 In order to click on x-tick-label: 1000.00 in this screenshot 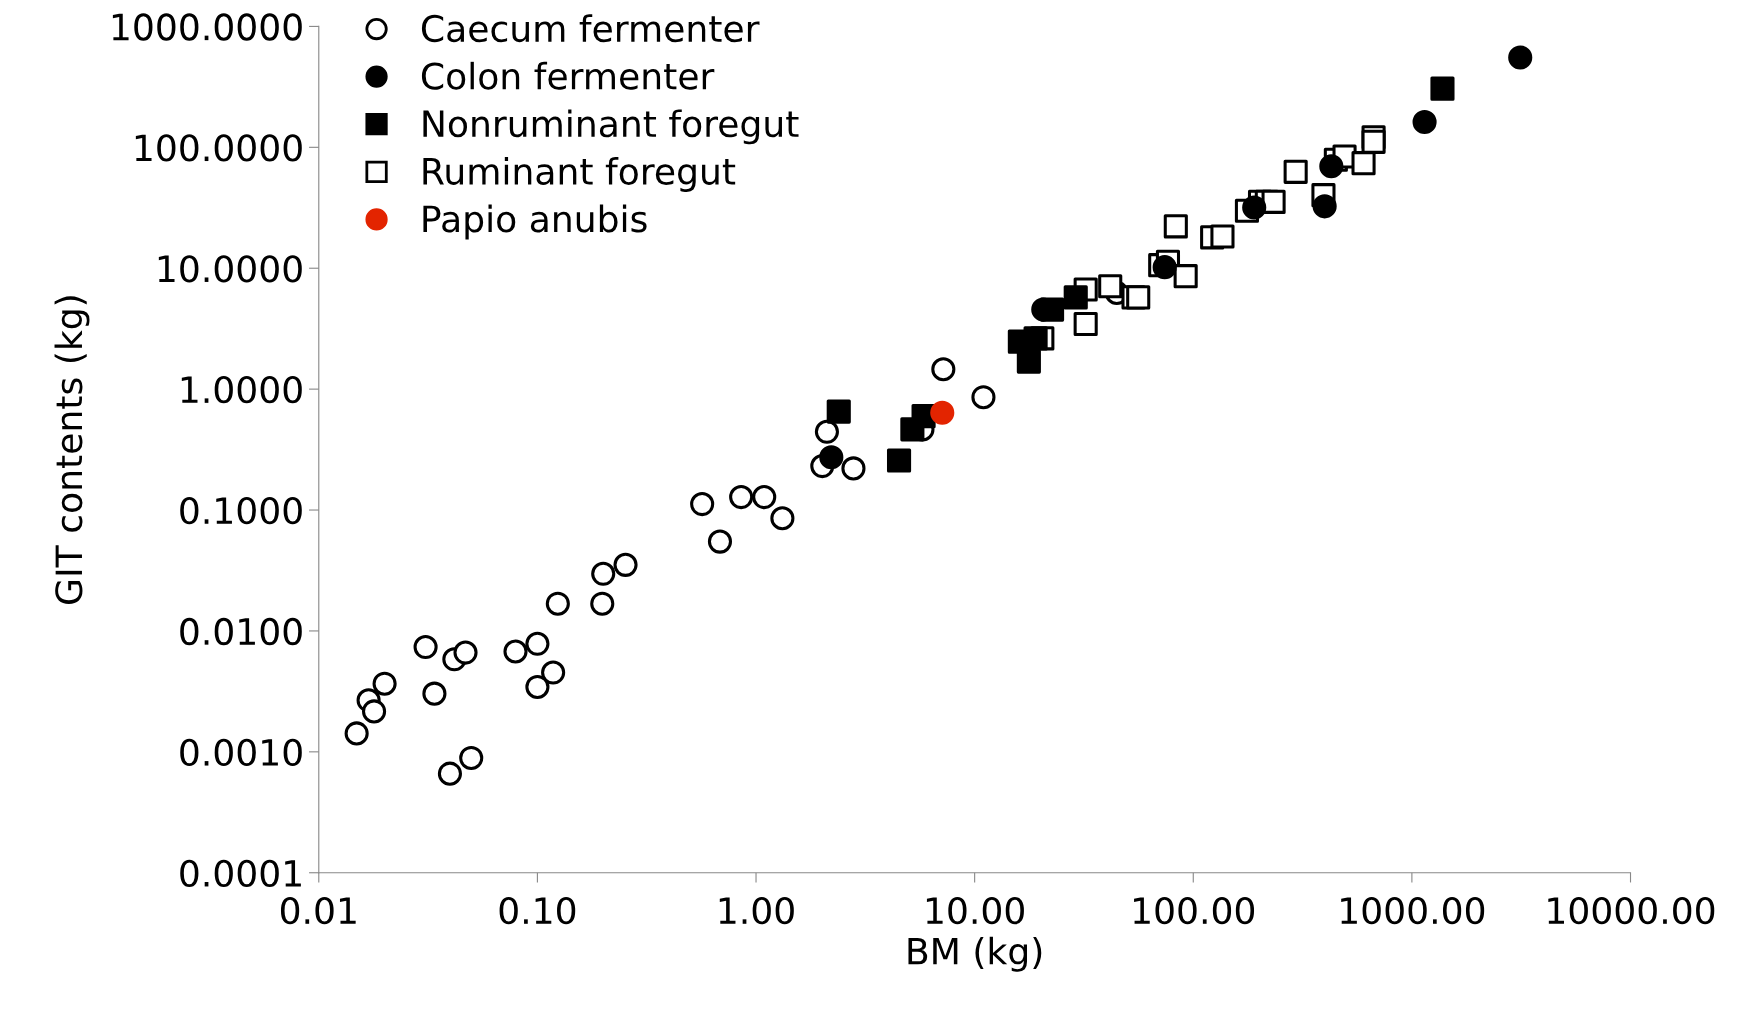, I will do `click(1413, 910)`.